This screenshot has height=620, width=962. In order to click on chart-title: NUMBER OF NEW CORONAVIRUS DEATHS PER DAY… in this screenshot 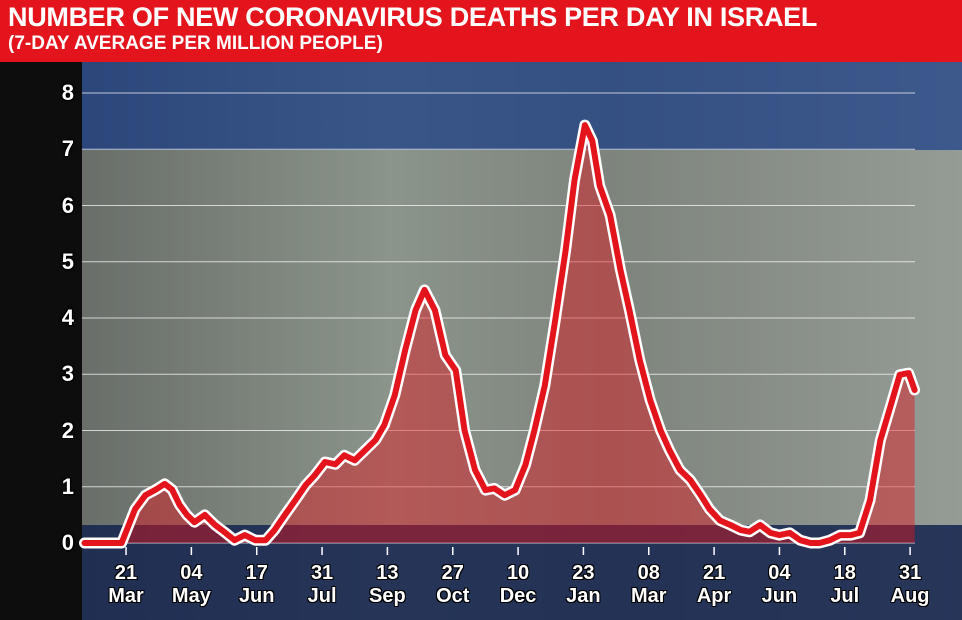, I will do `click(413, 17)`.